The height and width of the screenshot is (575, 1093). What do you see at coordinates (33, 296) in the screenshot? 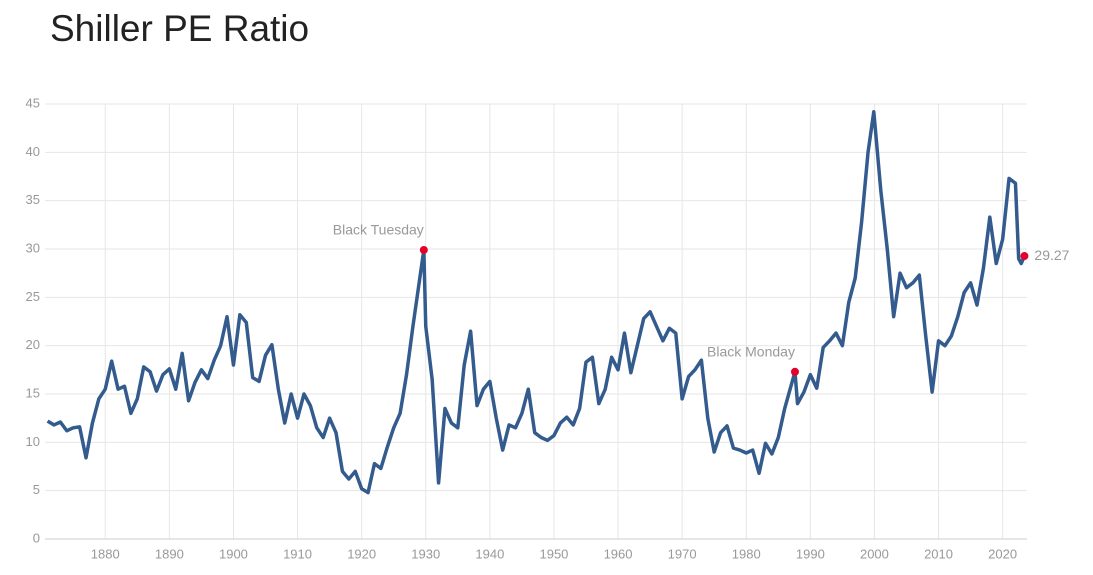
I see `y-tick-label: 25` at bounding box center [33, 296].